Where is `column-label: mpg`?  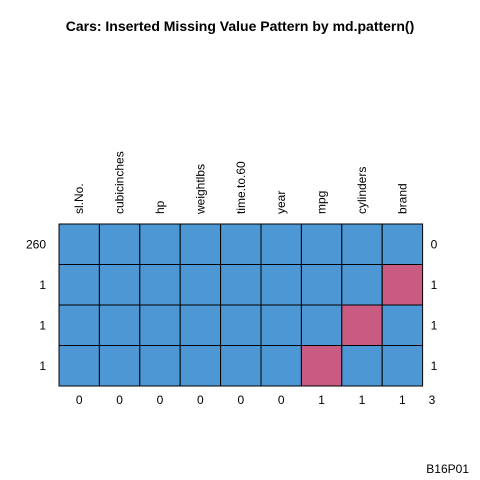 column-label: mpg is located at coordinates (322, 202).